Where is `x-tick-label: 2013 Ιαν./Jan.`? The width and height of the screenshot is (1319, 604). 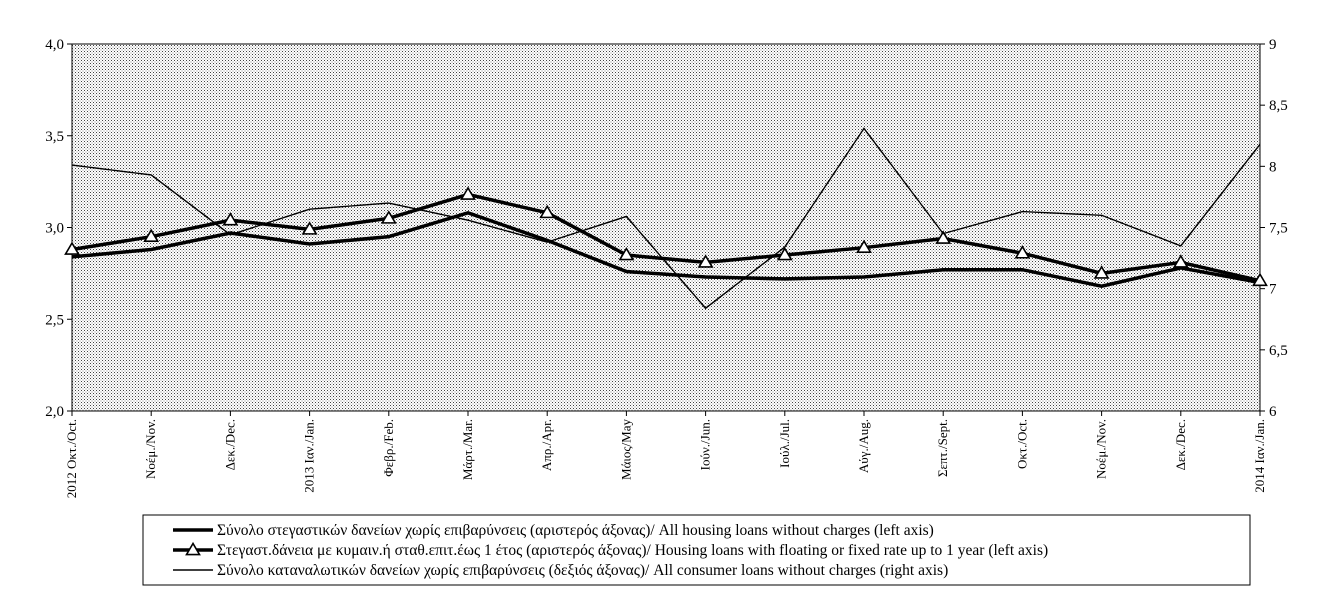 x-tick-label: 2013 Ιαν./Jan. is located at coordinates (309, 456).